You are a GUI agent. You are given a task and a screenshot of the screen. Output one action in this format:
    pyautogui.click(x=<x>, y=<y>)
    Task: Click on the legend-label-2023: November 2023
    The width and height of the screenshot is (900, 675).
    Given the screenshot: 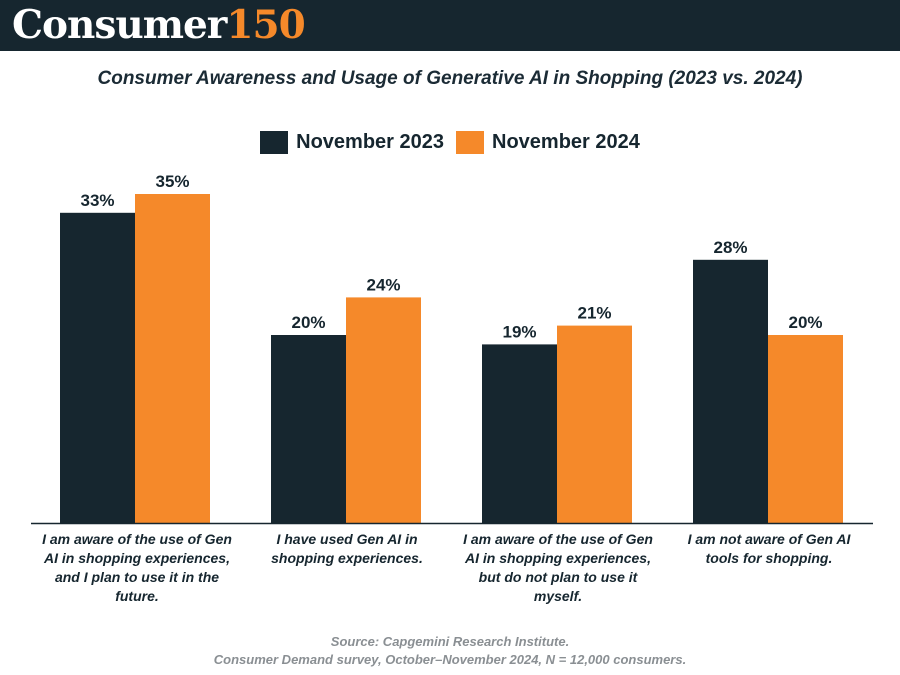 What is the action you would take?
    pyautogui.click(x=370, y=142)
    